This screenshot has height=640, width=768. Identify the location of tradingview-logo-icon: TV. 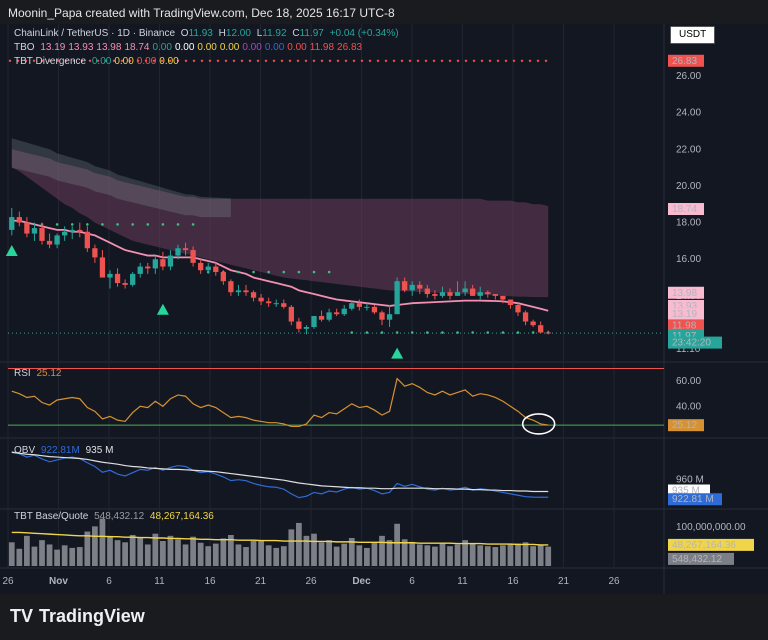
(22, 616).